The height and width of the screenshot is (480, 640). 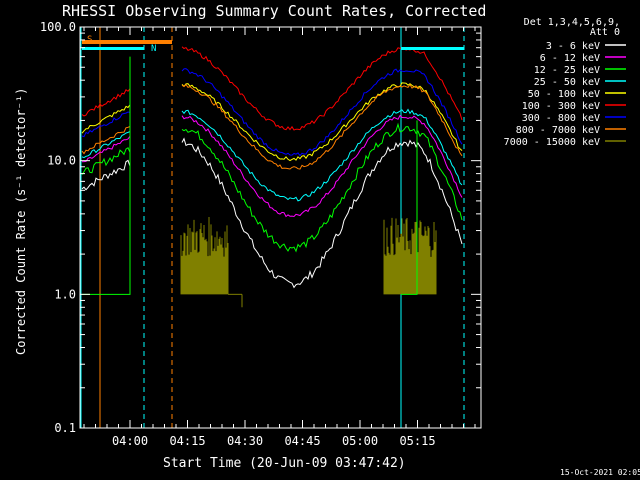 I want to click on y-tick-label: 10.0, so click(x=61, y=161).